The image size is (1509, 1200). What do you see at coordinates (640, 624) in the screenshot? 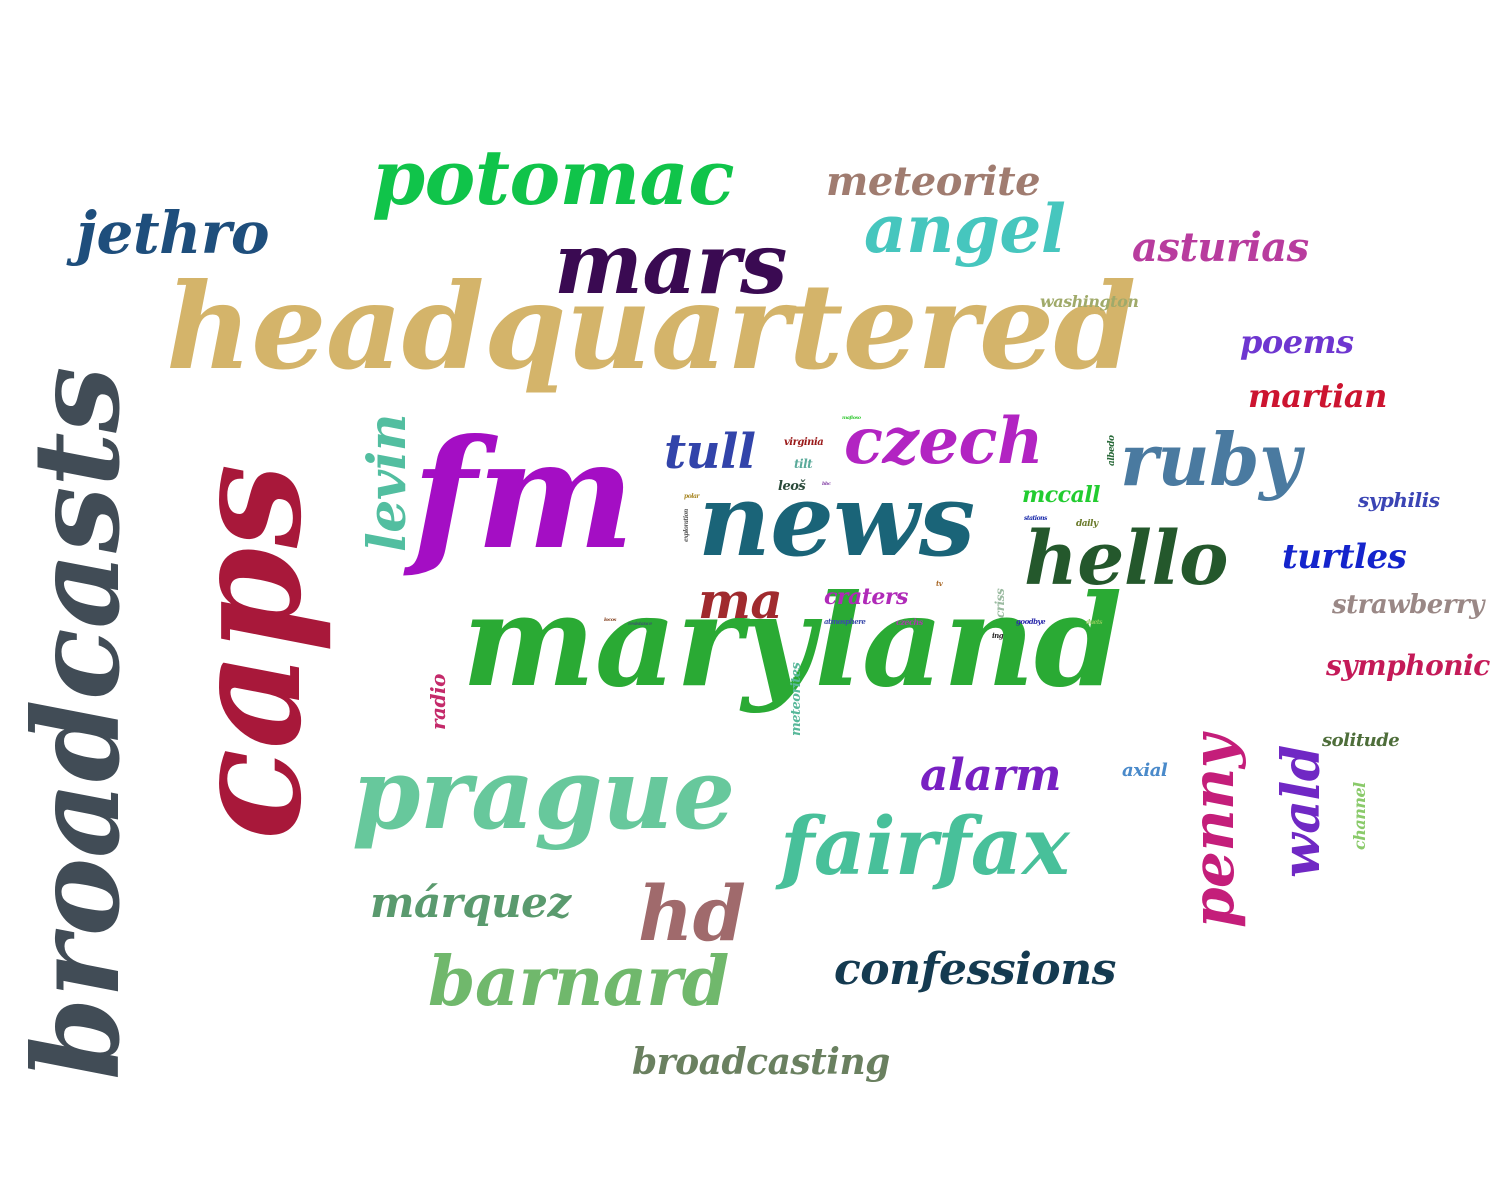
I see `word-resistance: resistance` at bounding box center [640, 624].